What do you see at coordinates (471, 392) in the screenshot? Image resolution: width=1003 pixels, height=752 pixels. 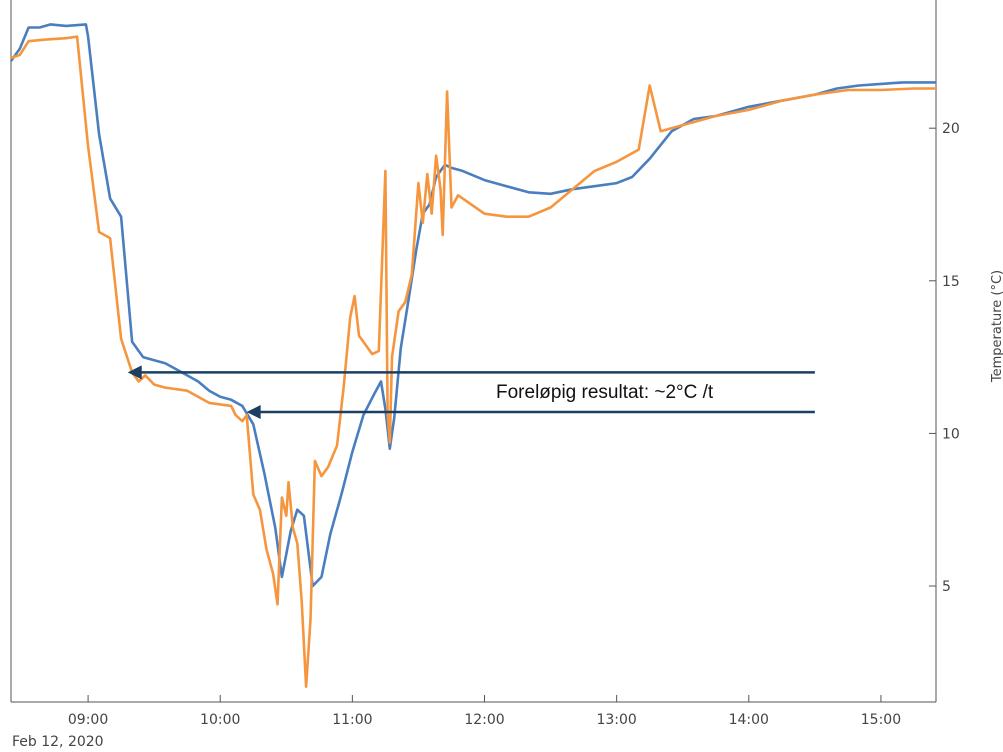 I see `annotation-layer` at bounding box center [471, 392].